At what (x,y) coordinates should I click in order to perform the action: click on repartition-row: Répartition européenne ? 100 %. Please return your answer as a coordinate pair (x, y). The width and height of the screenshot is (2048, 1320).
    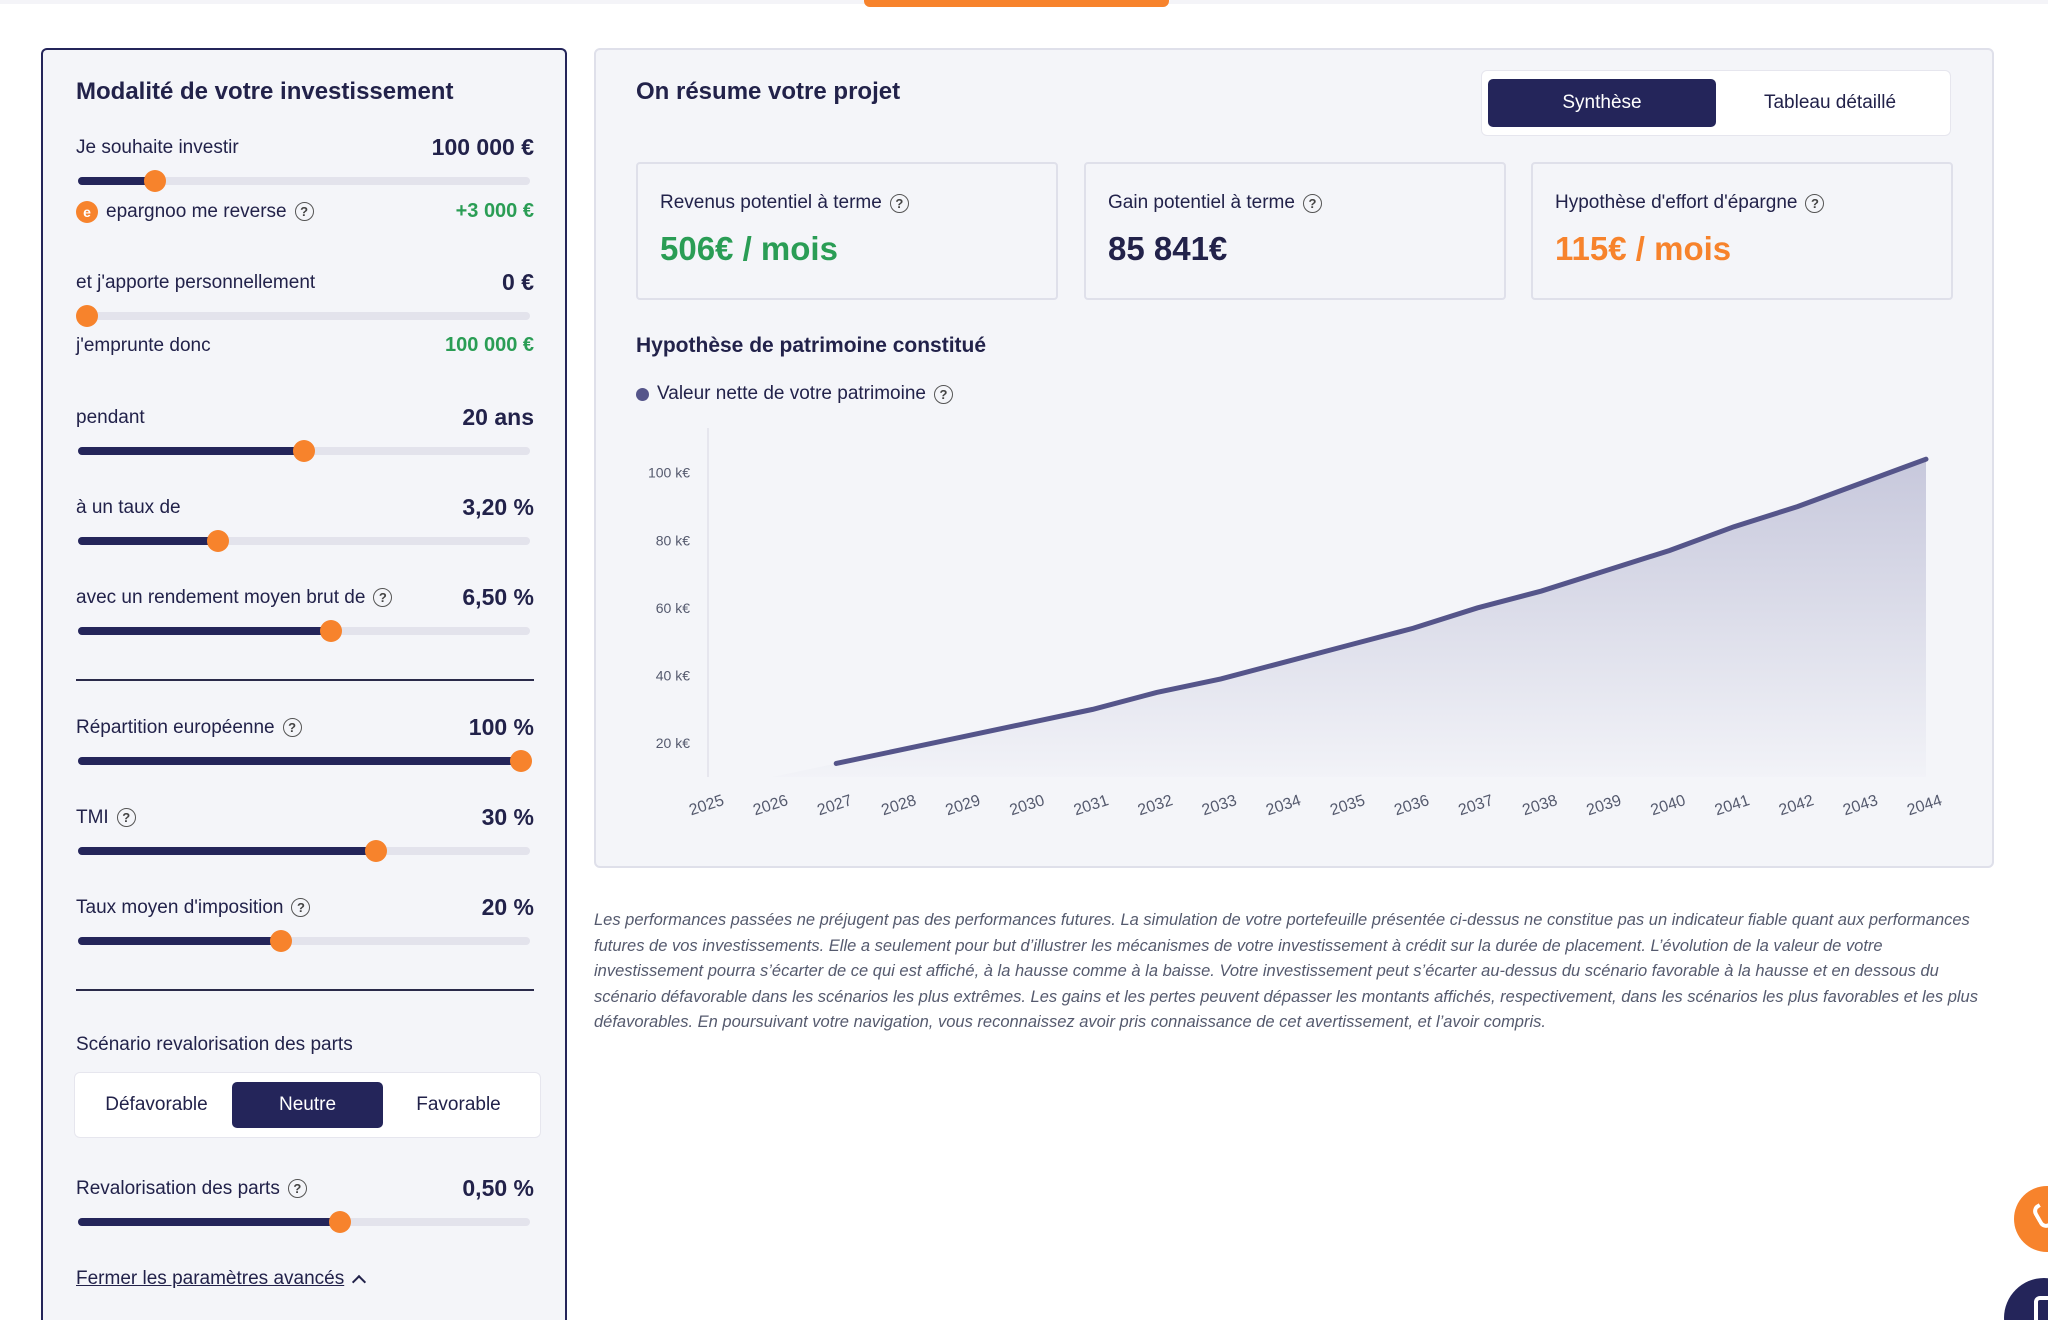
    Looking at the image, I should click on (305, 727).